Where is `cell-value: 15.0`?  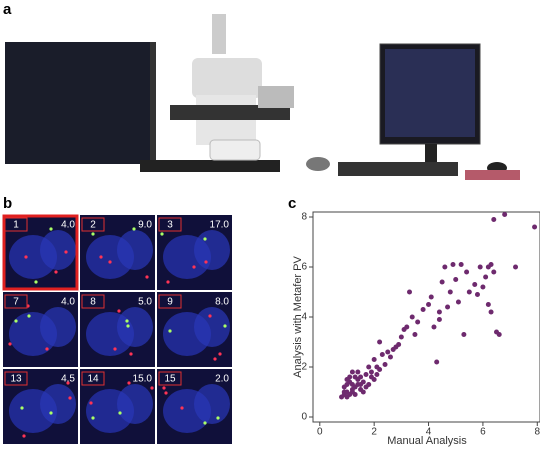 cell-value: 15.0 is located at coordinates (143, 379).